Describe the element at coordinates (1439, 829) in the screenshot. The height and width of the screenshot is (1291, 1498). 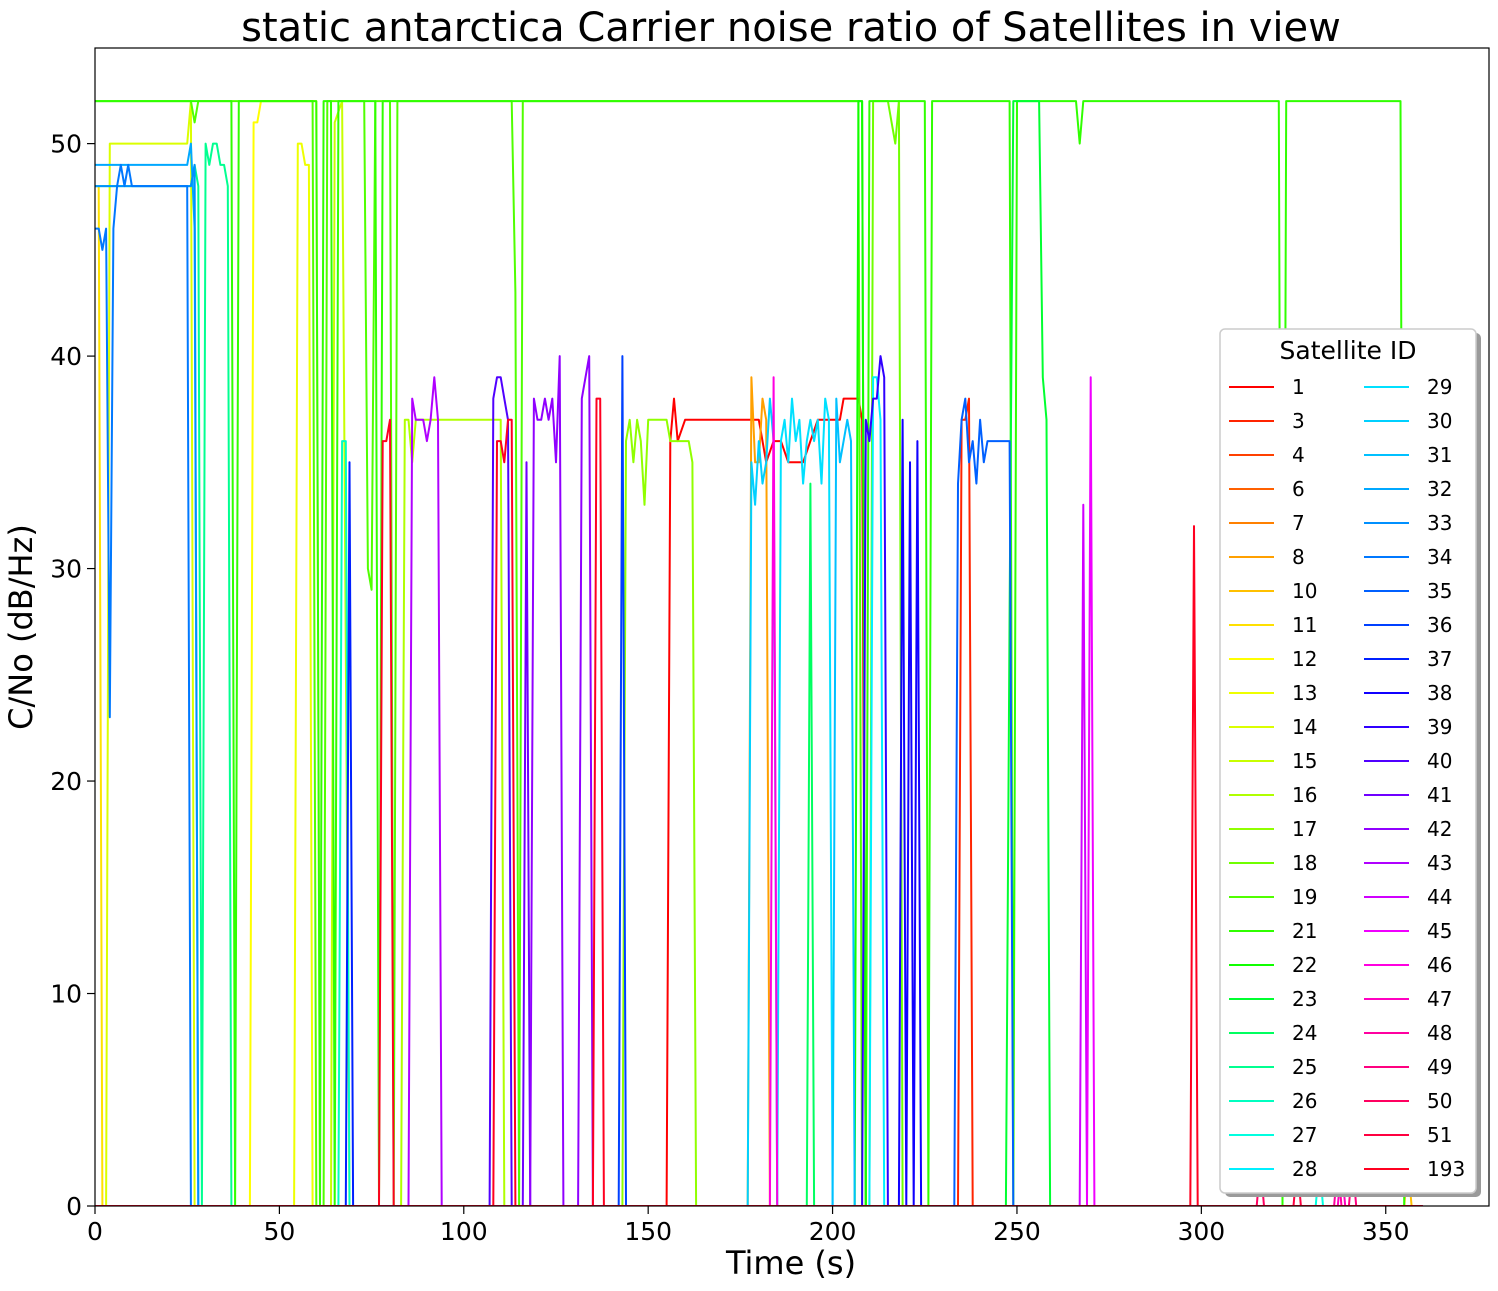
I see `legend-label: 42` at that location.